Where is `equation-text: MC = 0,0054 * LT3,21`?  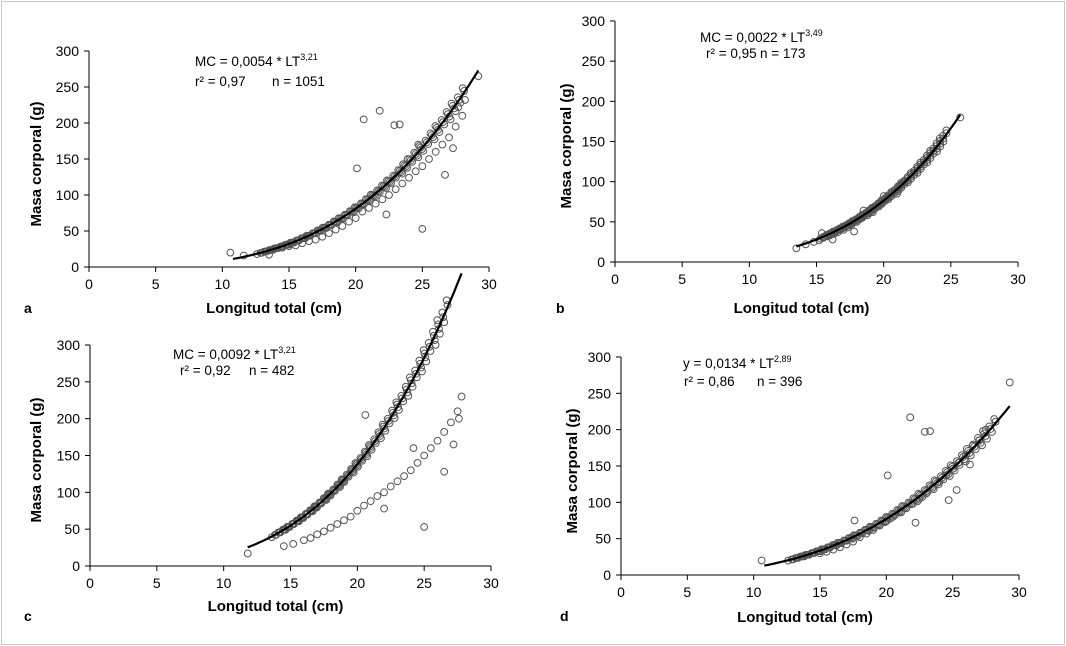 equation-text: MC = 0,0054 * LT3,21 is located at coordinates (256, 60).